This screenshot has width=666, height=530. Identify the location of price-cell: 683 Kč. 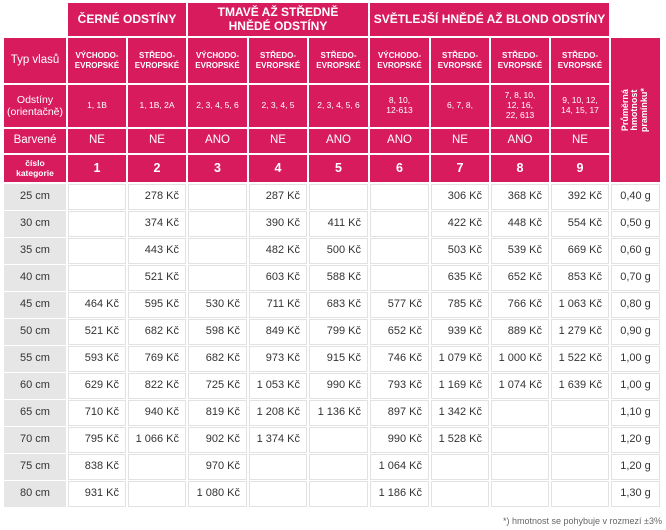
(338, 305).